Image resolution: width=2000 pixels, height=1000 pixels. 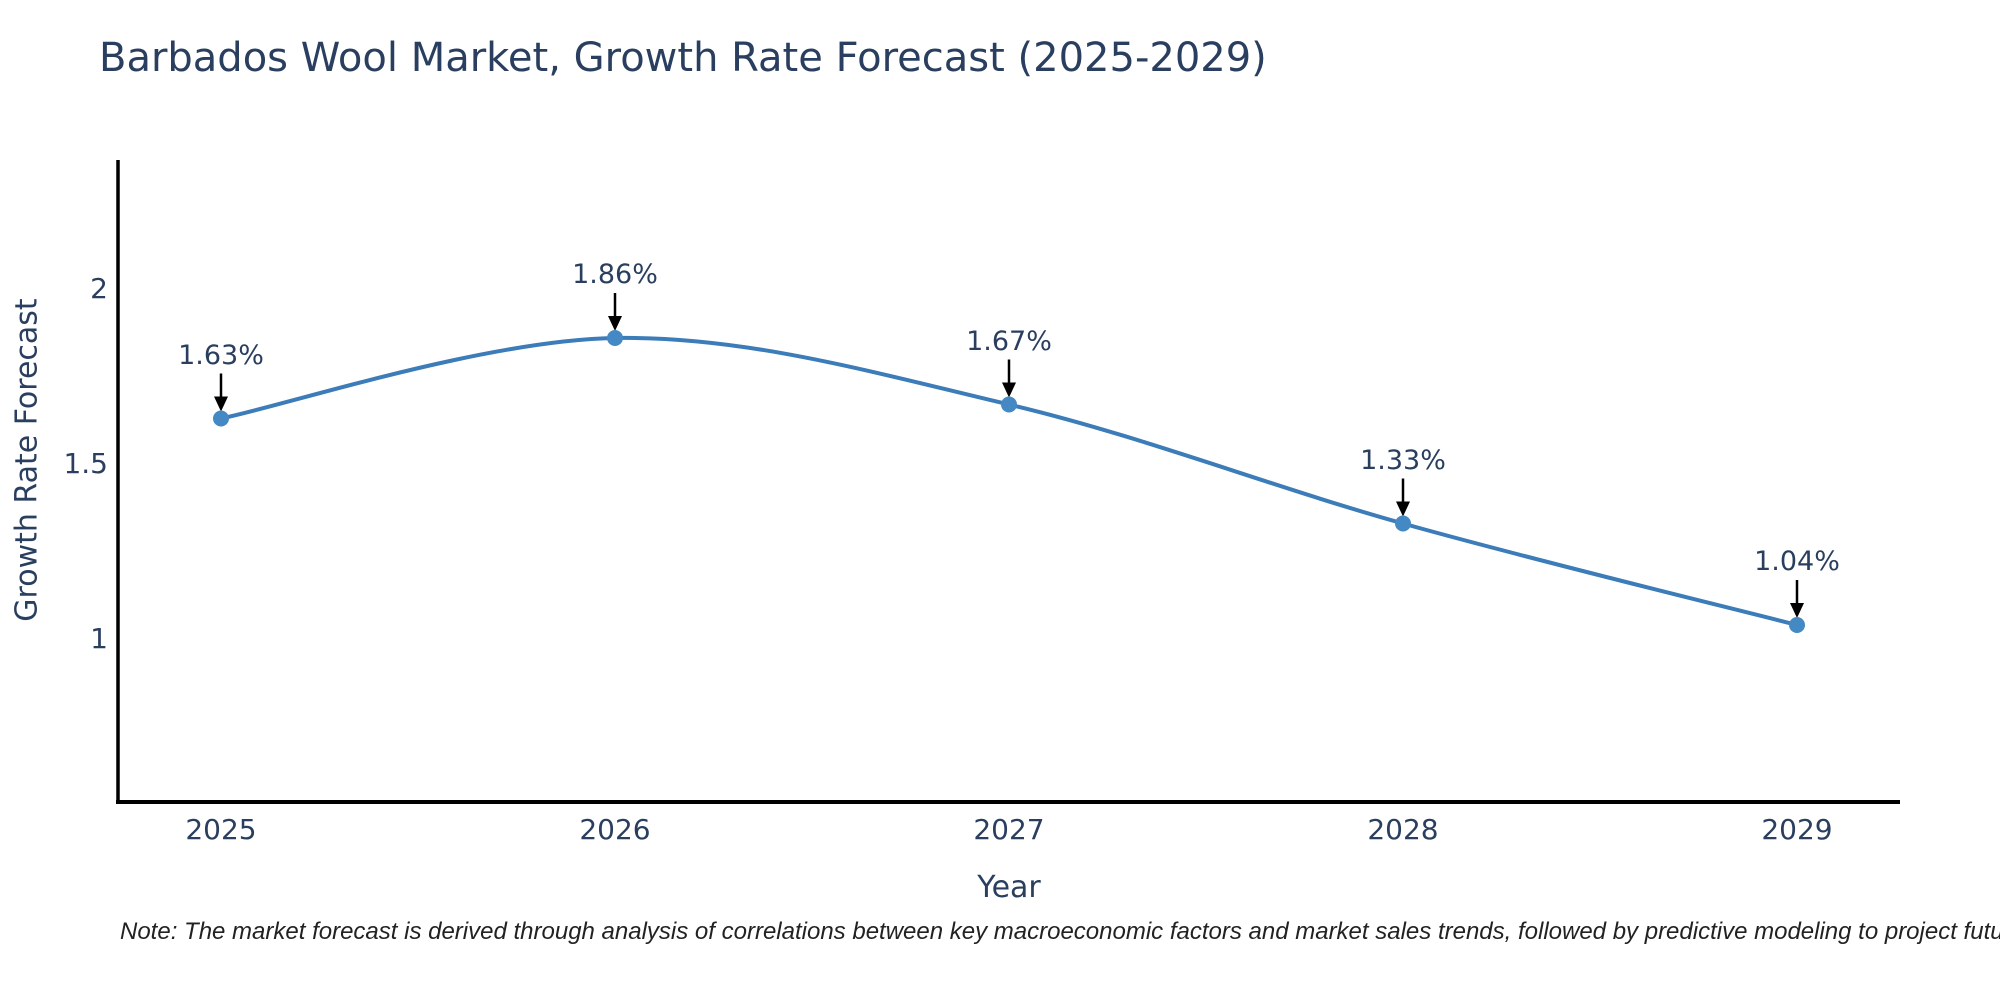 I want to click on point-value-label: 1.63%, so click(x=221, y=355).